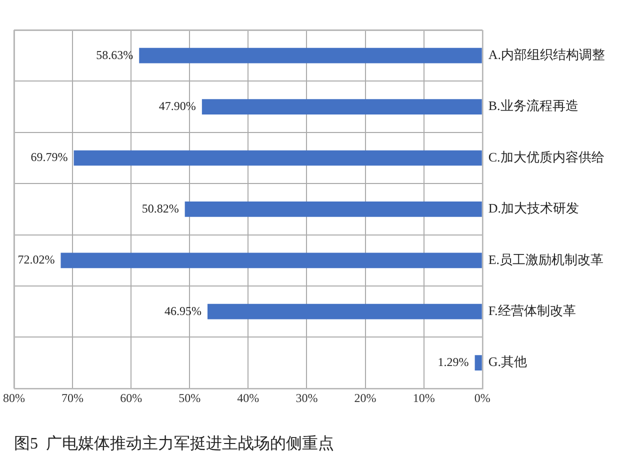 This screenshot has height=458, width=621. What do you see at coordinates (131, 397) in the screenshot?
I see `x-tick-label: 60%` at bounding box center [131, 397].